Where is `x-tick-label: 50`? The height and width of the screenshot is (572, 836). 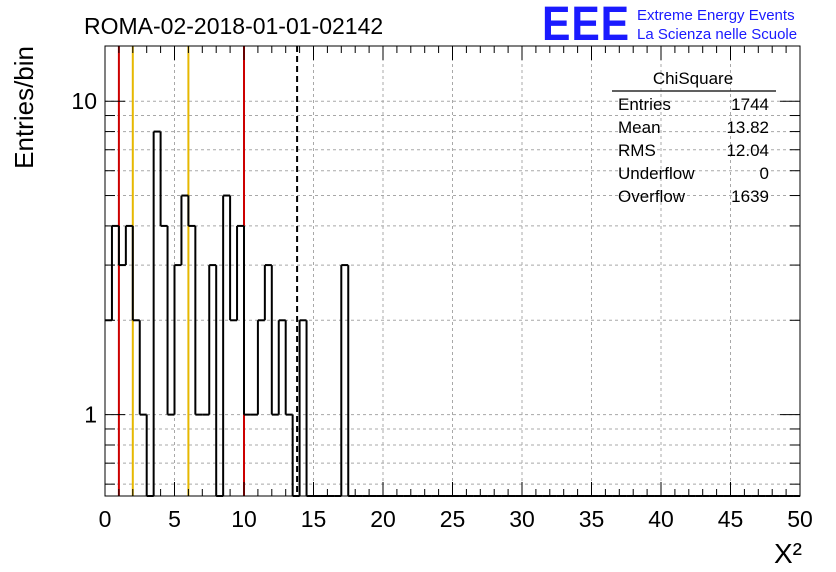 x-tick-label: 50 is located at coordinates (800, 519).